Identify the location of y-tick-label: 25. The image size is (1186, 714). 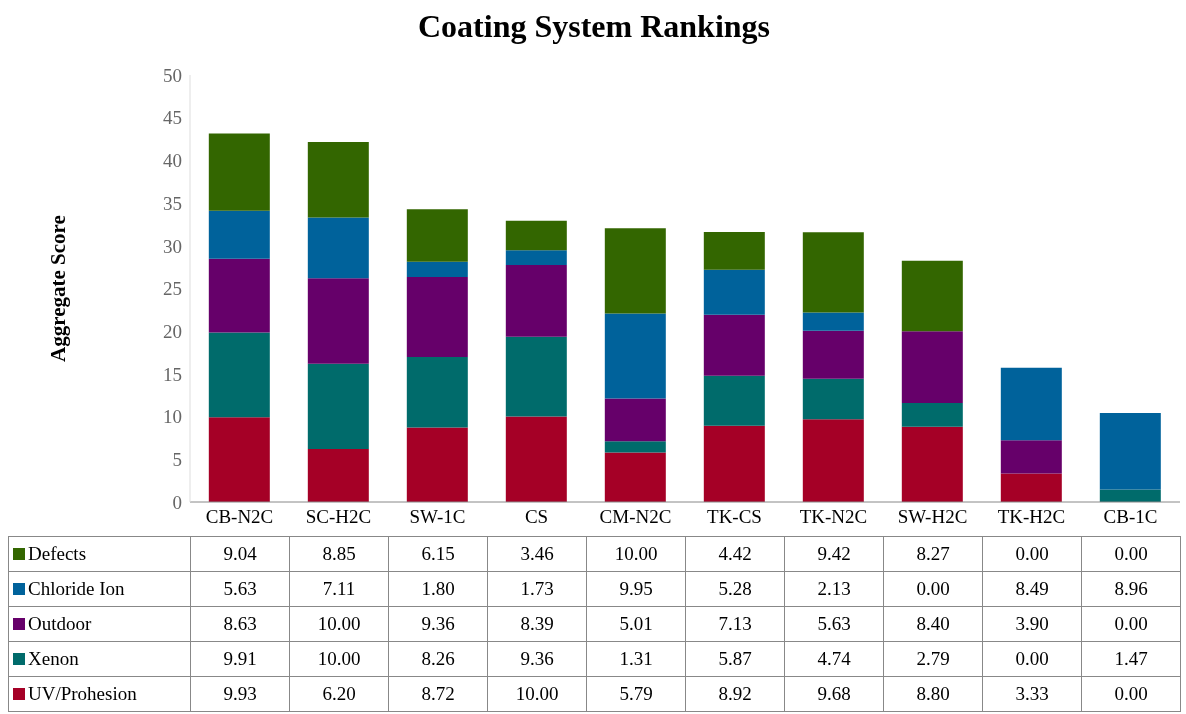
(172, 289).